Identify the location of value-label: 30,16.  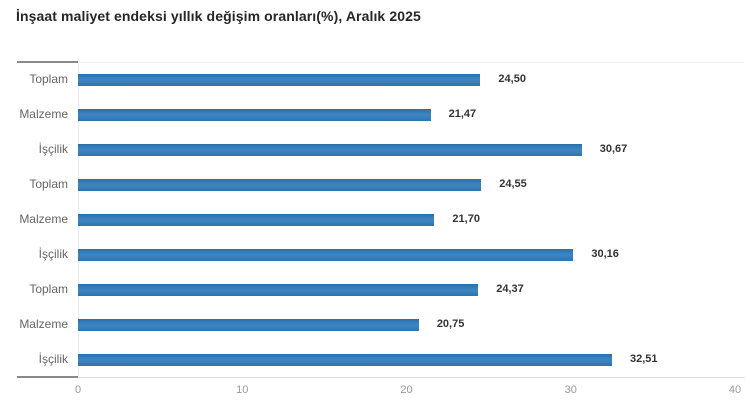
(605, 254).